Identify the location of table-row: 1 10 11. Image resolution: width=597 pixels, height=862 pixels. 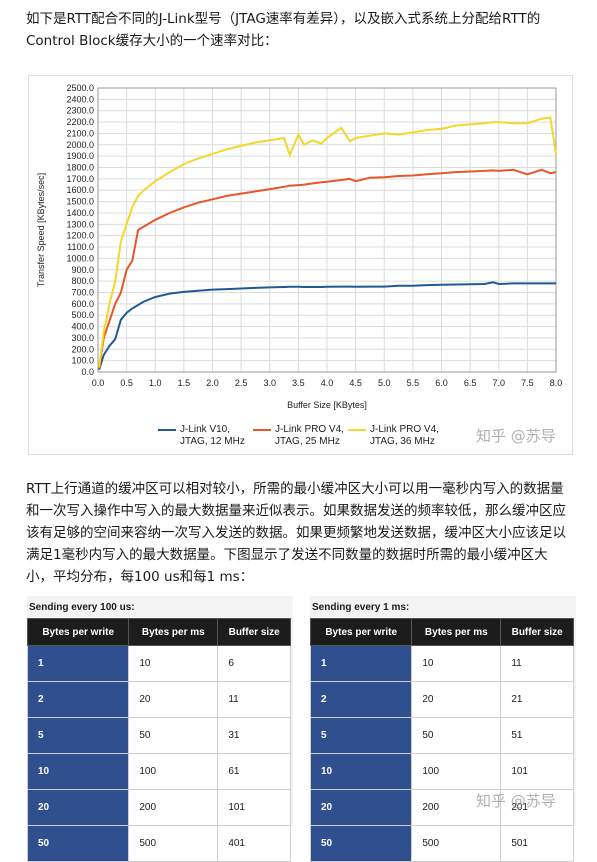
(441, 663).